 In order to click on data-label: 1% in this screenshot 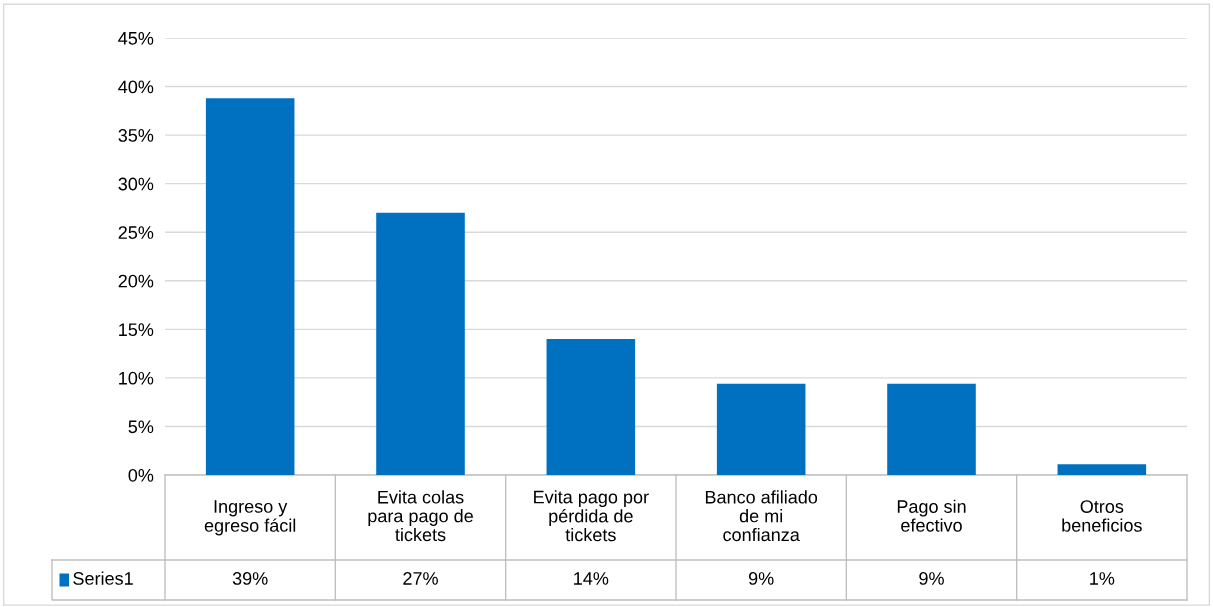, I will do `click(1102, 578)`.